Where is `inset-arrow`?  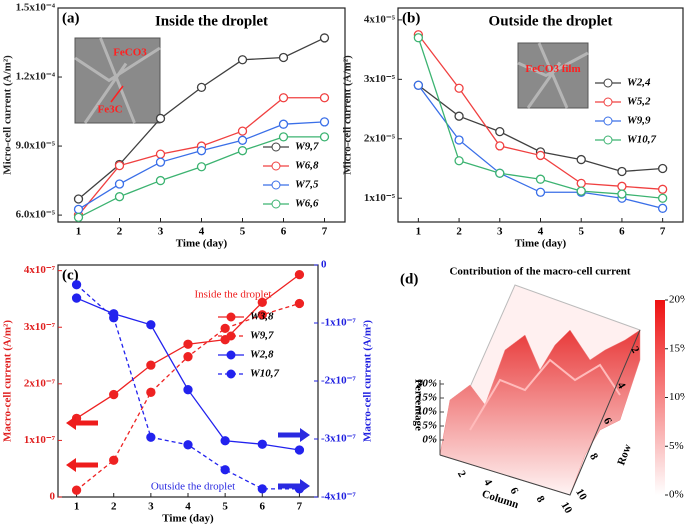
inset-arrow is located at coordinates (117, 94).